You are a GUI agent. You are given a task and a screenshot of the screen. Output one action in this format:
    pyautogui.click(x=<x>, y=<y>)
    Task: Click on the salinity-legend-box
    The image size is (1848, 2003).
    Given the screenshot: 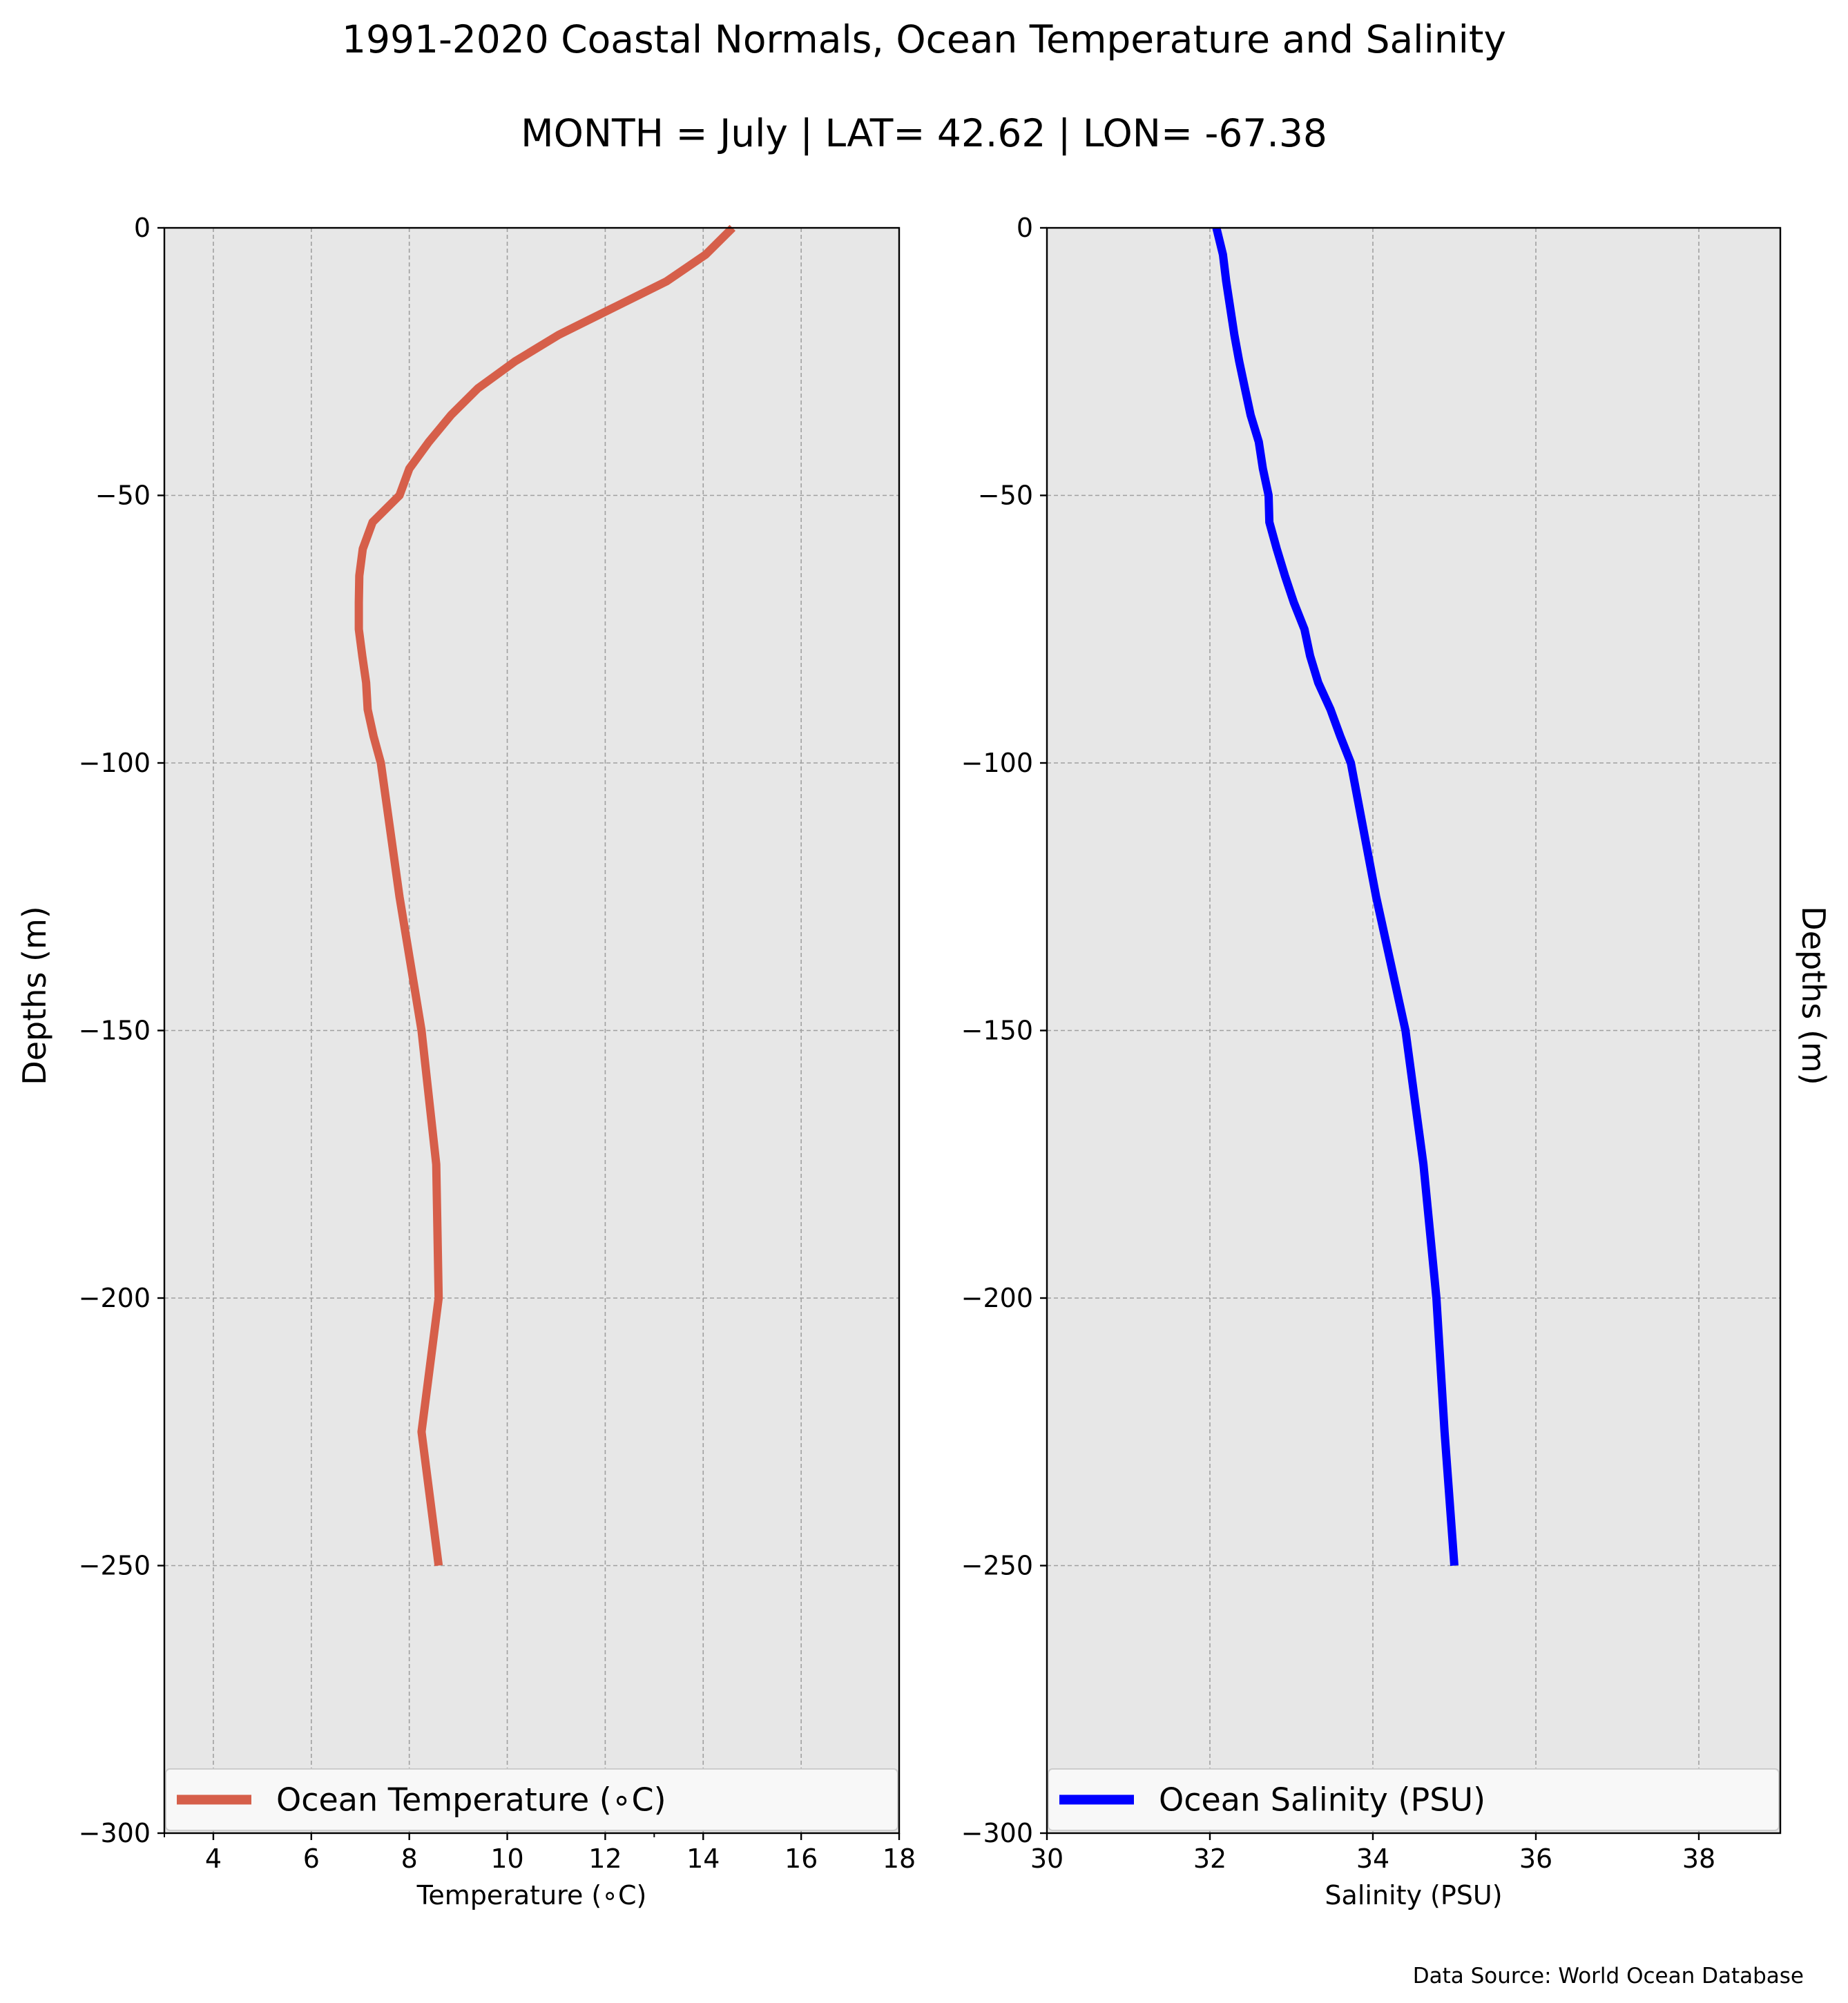 What is the action you would take?
    pyautogui.click(x=1414, y=1799)
    